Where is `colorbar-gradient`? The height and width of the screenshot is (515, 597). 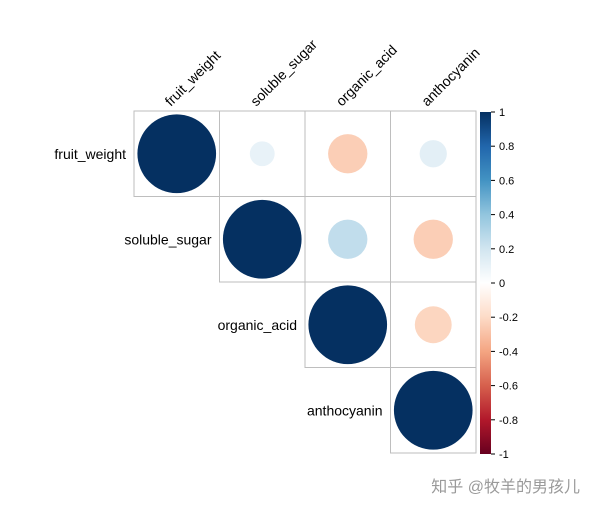
colorbar-gradient is located at coordinates (485, 283).